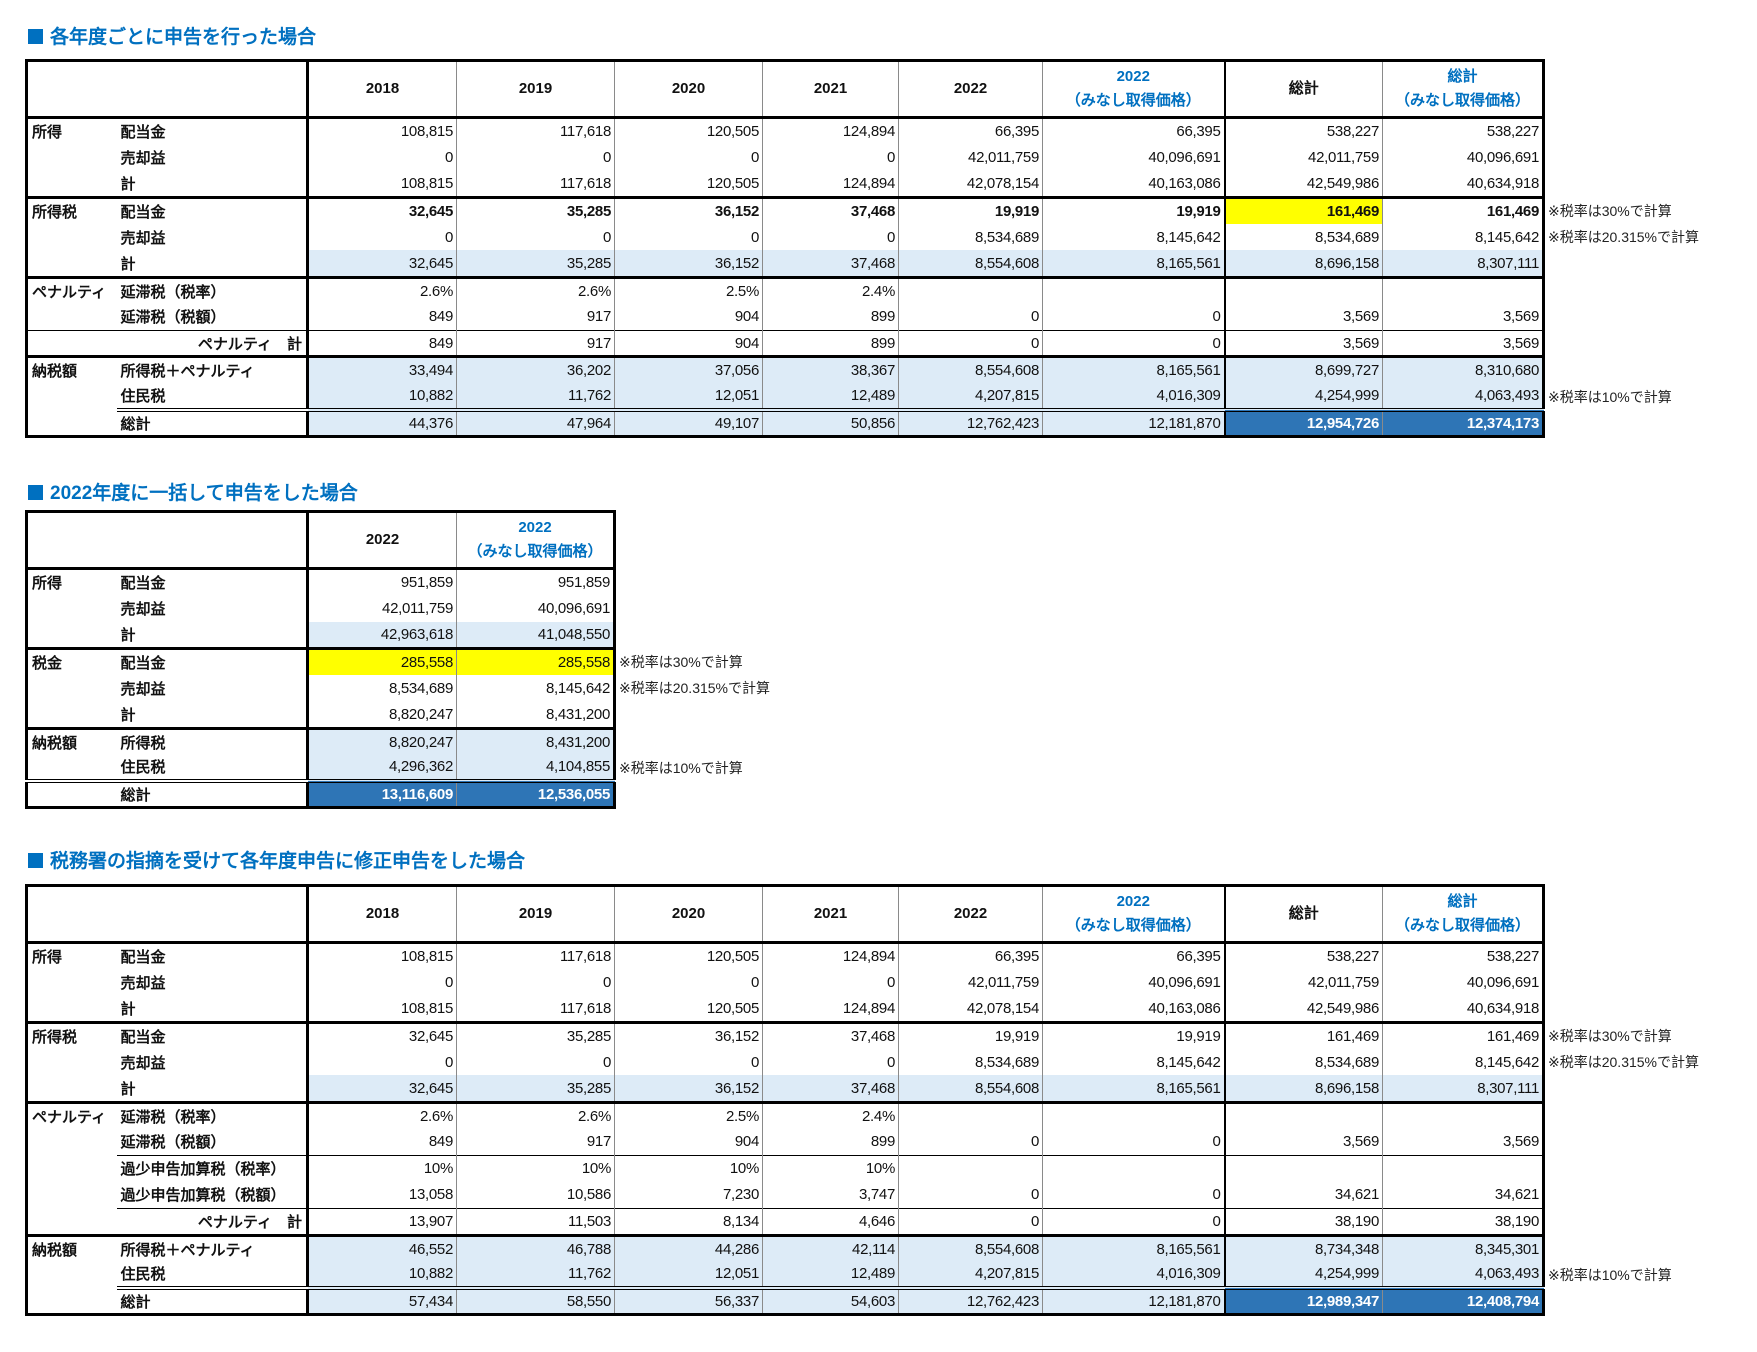  What do you see at coordinates (1303, 955) in the screenshot?
I see `table-cell: 538,227` at bounding box center [1303, 955].